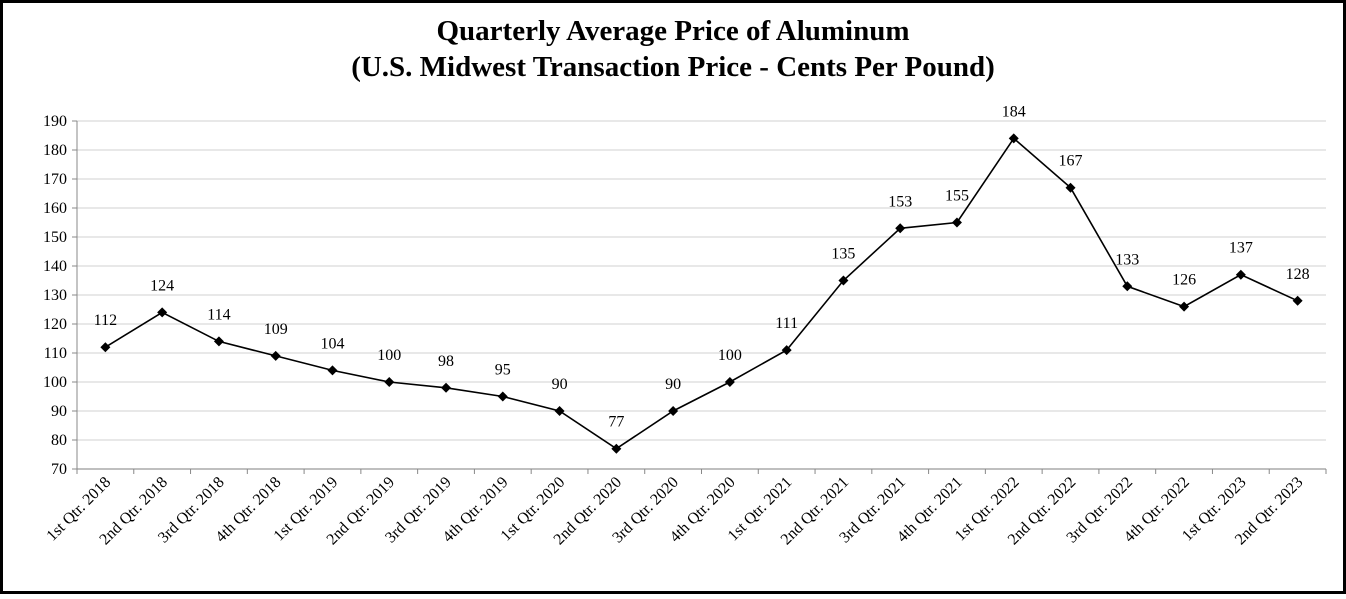 The image size is (1346, 599). I want to click on y-tick-label: 170, so click(55, 179).